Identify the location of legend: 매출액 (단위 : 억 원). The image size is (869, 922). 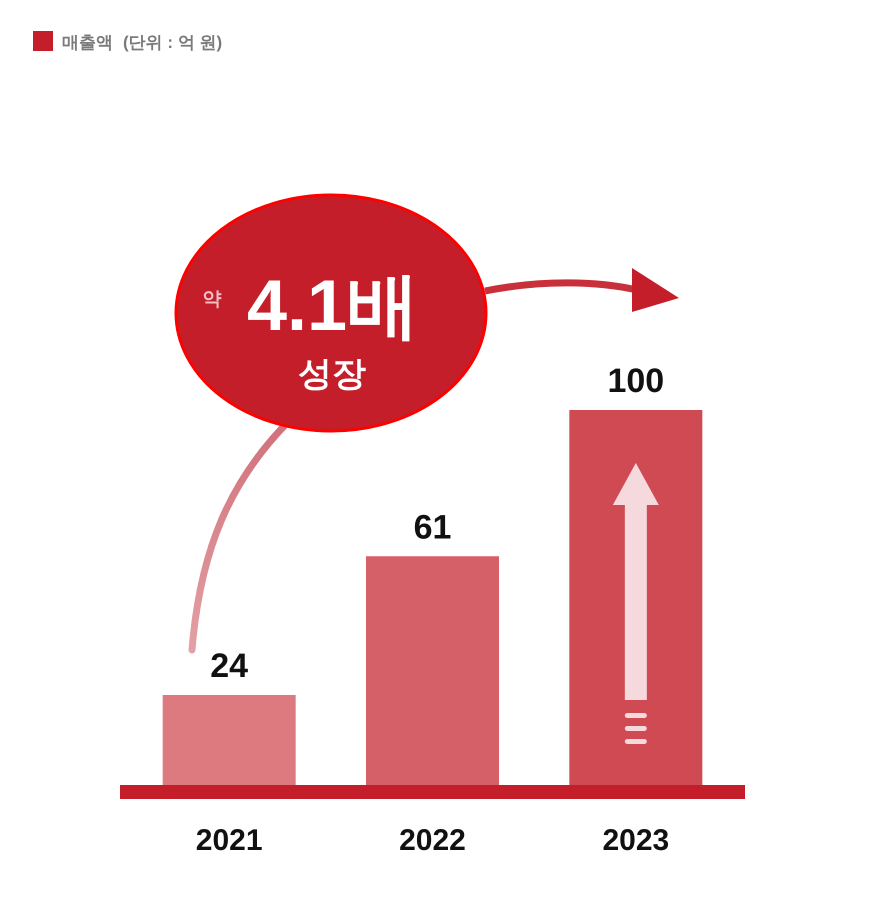
(127, 41).